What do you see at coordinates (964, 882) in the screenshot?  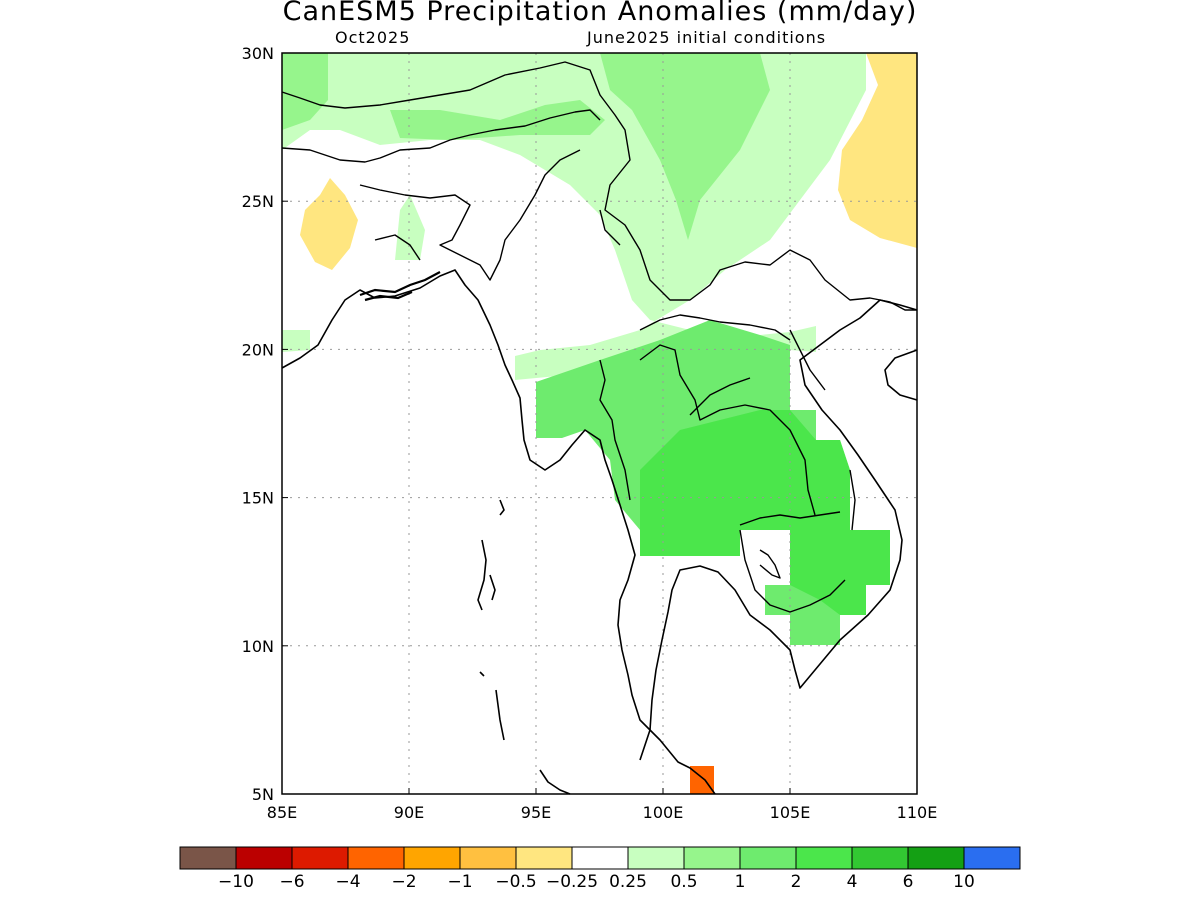 I see `colorbar-label: 10` at bounding box center [964, 882].